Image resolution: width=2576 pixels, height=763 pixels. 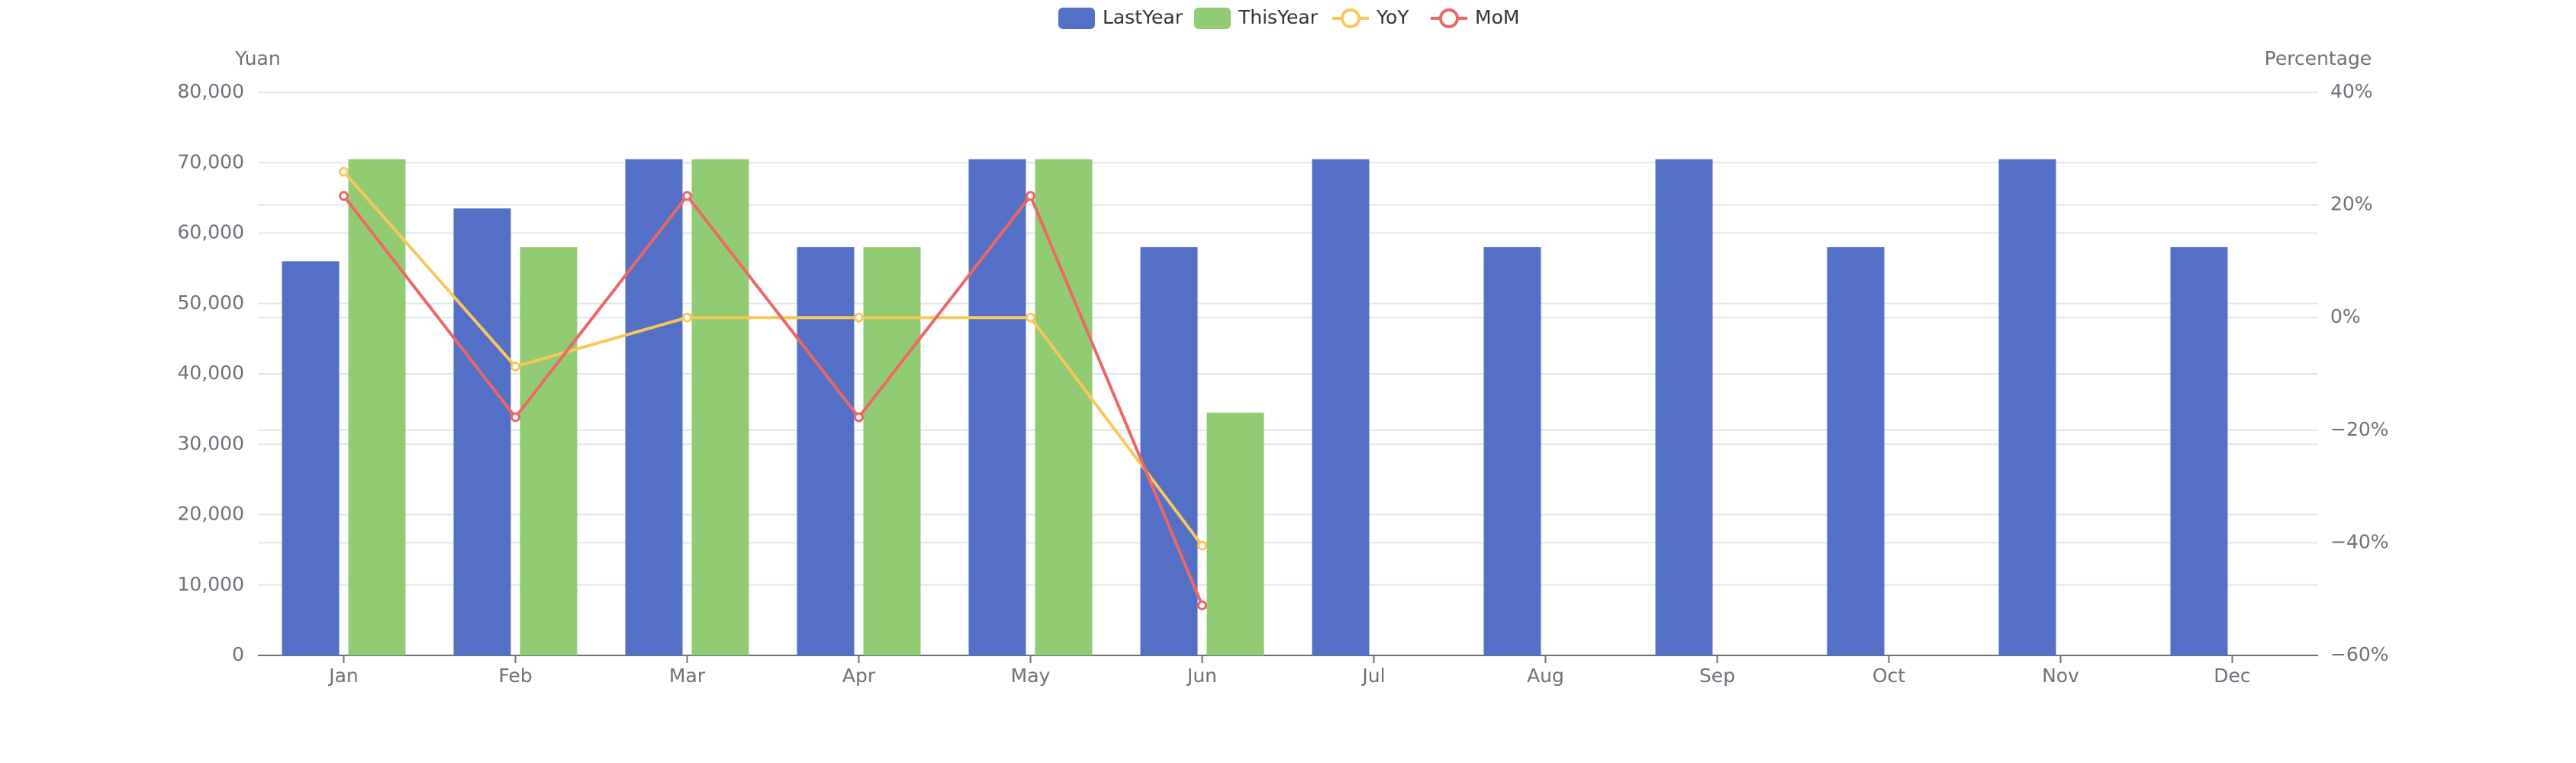 What do you see at coordinates (2060, 676) in the screenshot?
I see `x-tick-label: Nov` at bounding box center [2060, 676].